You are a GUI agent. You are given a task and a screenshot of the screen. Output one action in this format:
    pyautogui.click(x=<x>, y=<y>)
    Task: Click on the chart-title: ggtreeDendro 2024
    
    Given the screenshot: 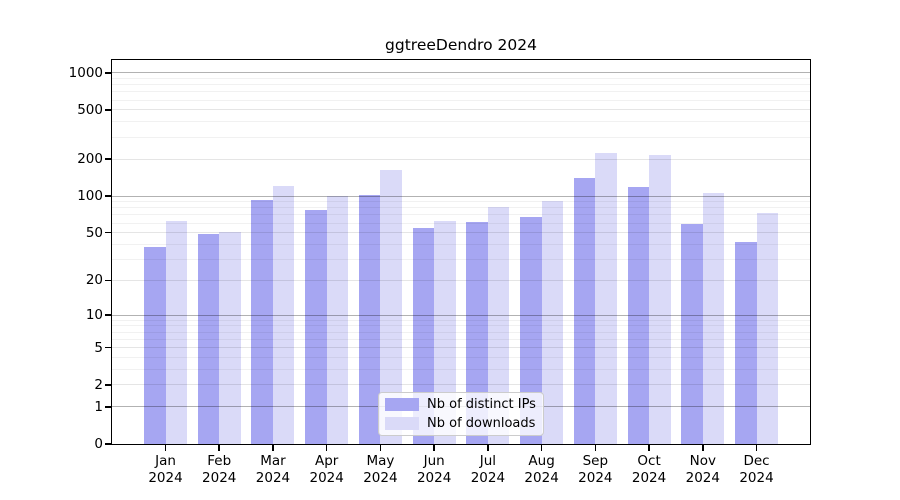 What is the action you would take?
    pyautogui.click(x=461, y=45)
    